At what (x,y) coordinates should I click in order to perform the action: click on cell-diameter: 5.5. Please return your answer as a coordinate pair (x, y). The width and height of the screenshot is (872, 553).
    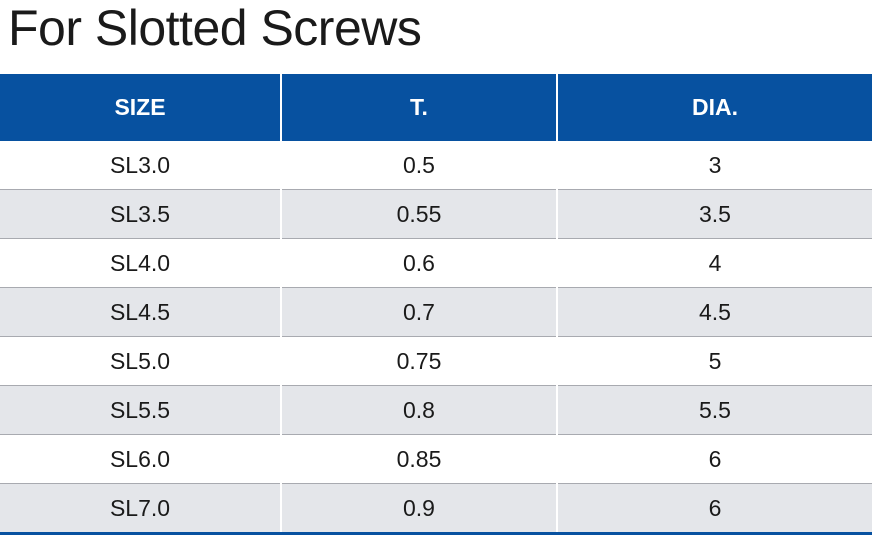
    Looking at the image, I should click on (714, 410).